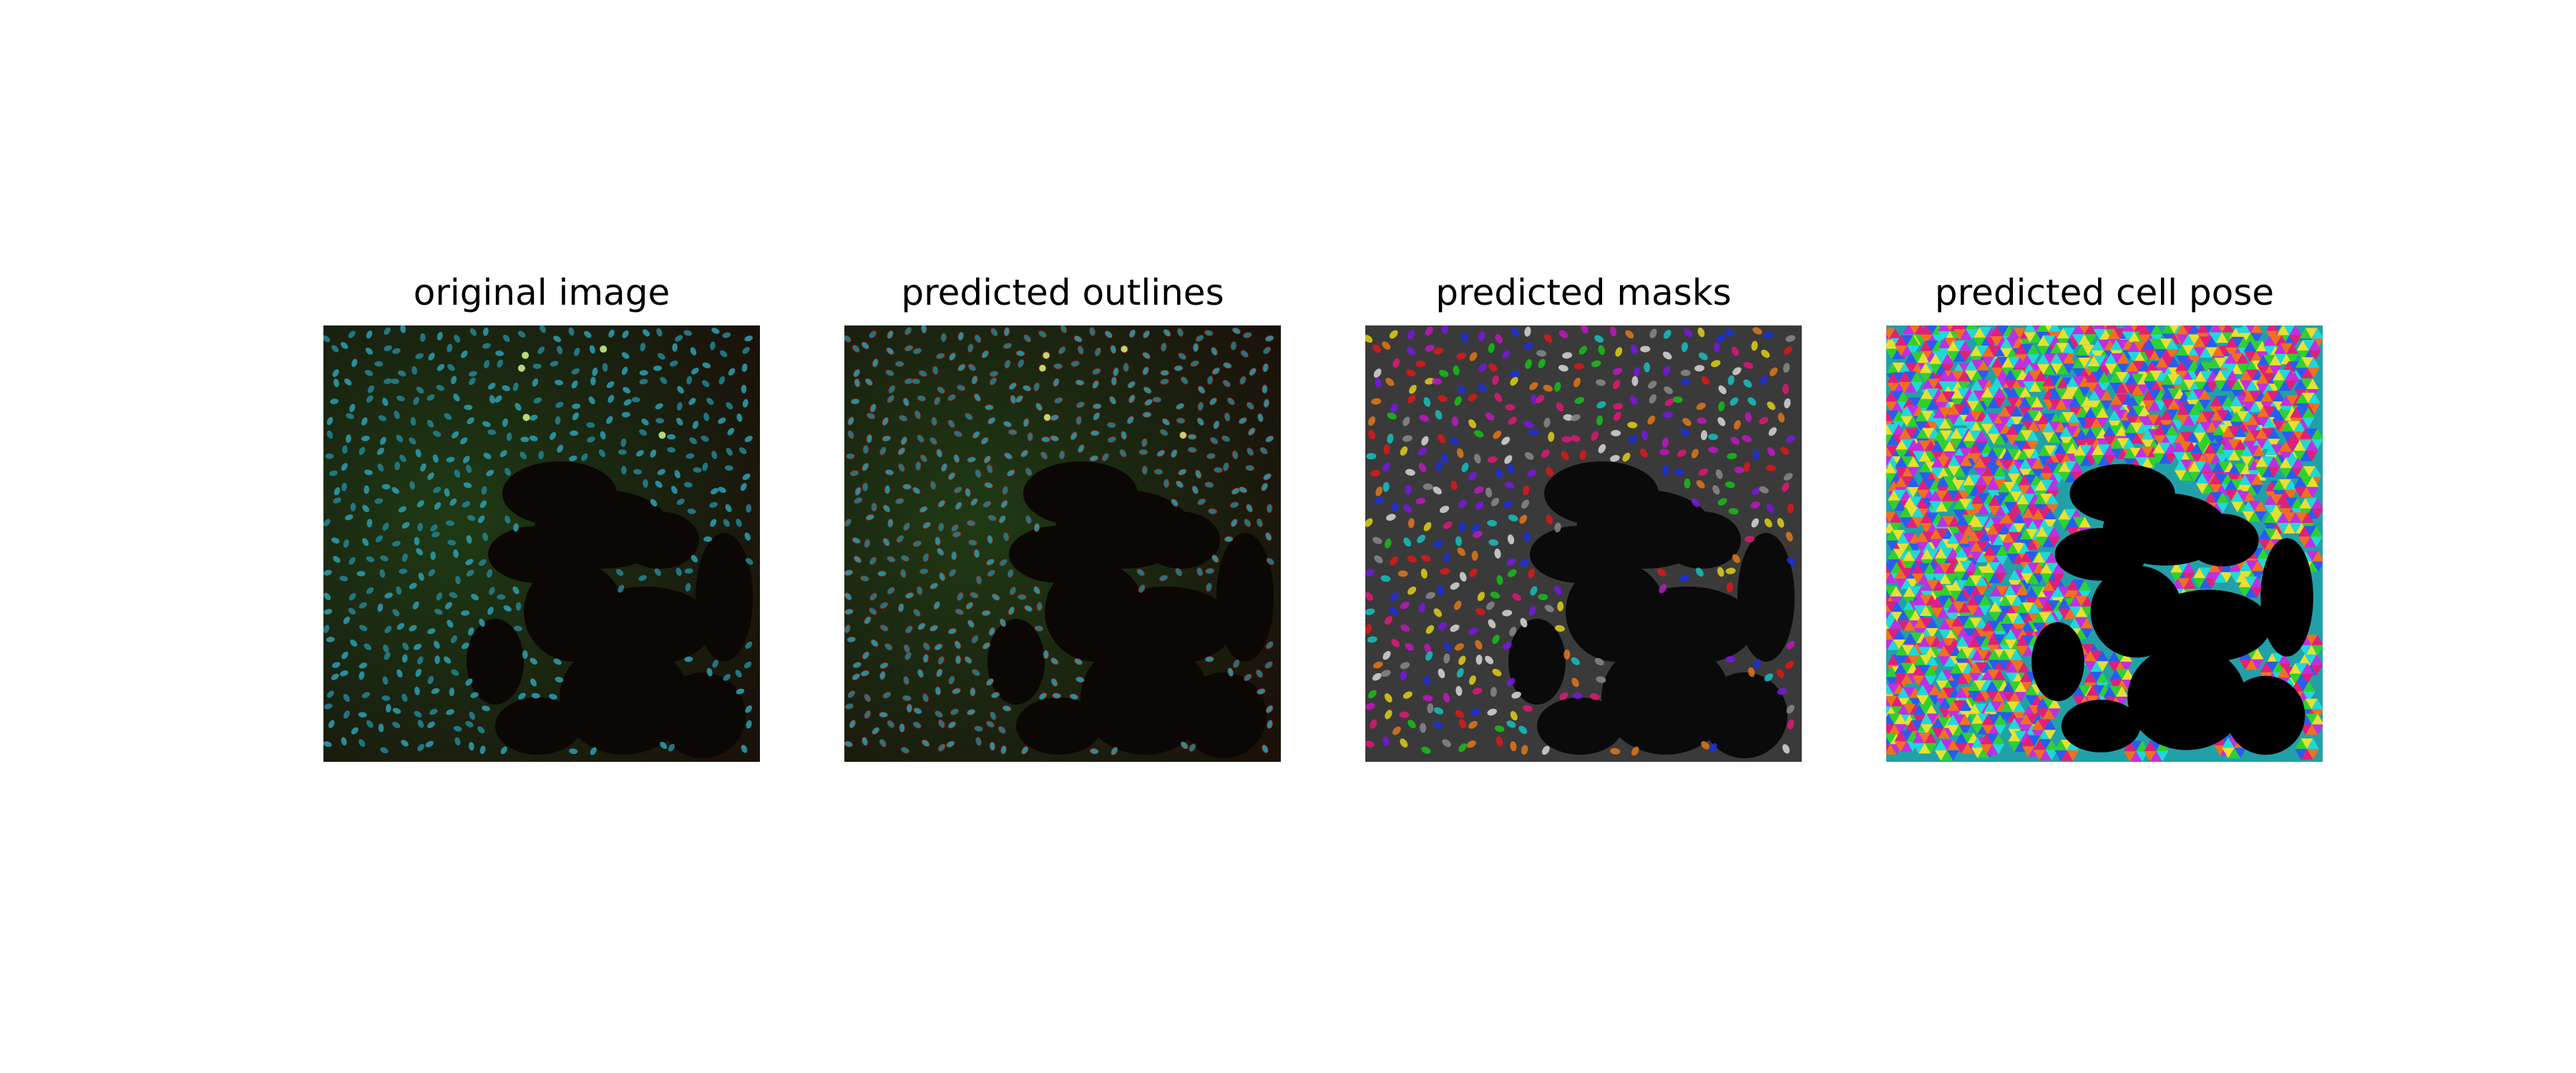 The image size is (2576, 1073). Describe the element at coordinates (1062, 543) in the screenshot. I see `predicted-outlines-view` at that location.